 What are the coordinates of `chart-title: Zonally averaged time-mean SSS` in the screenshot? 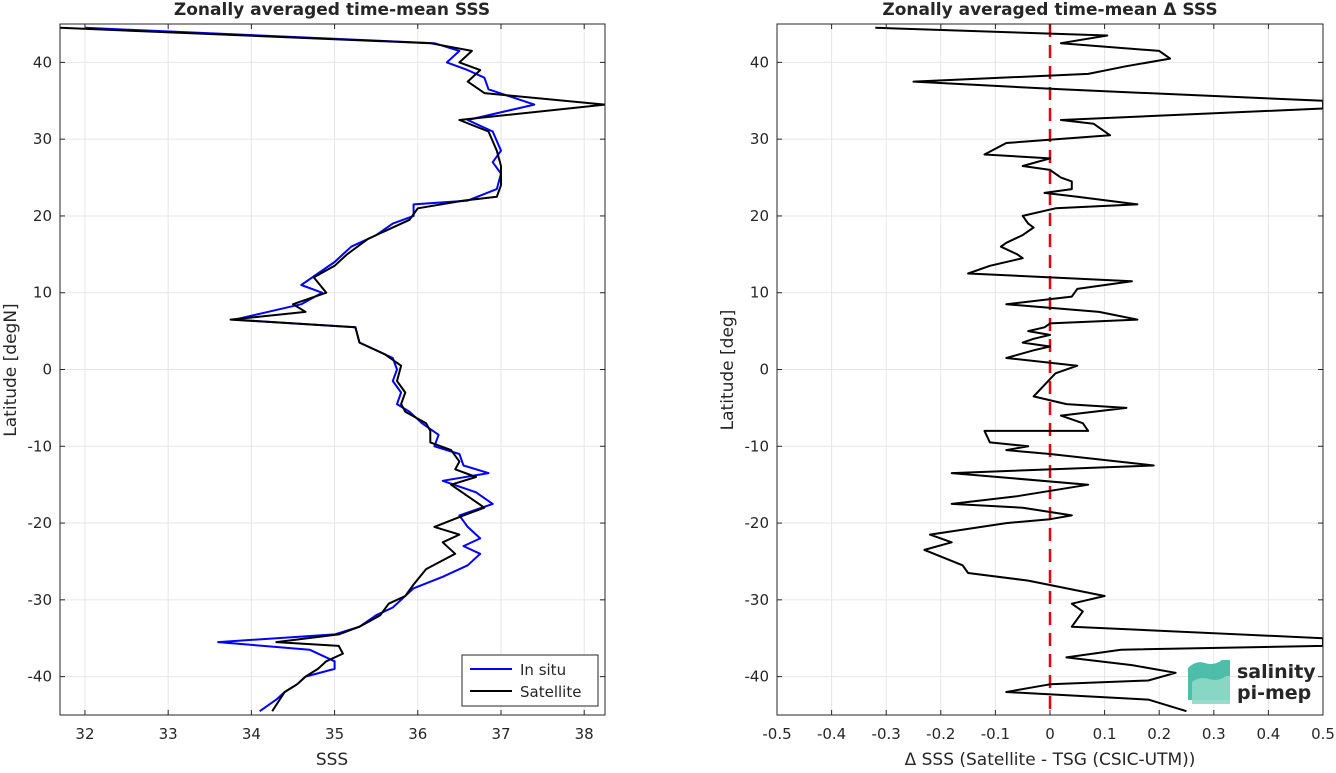 It's located at (332, 10).